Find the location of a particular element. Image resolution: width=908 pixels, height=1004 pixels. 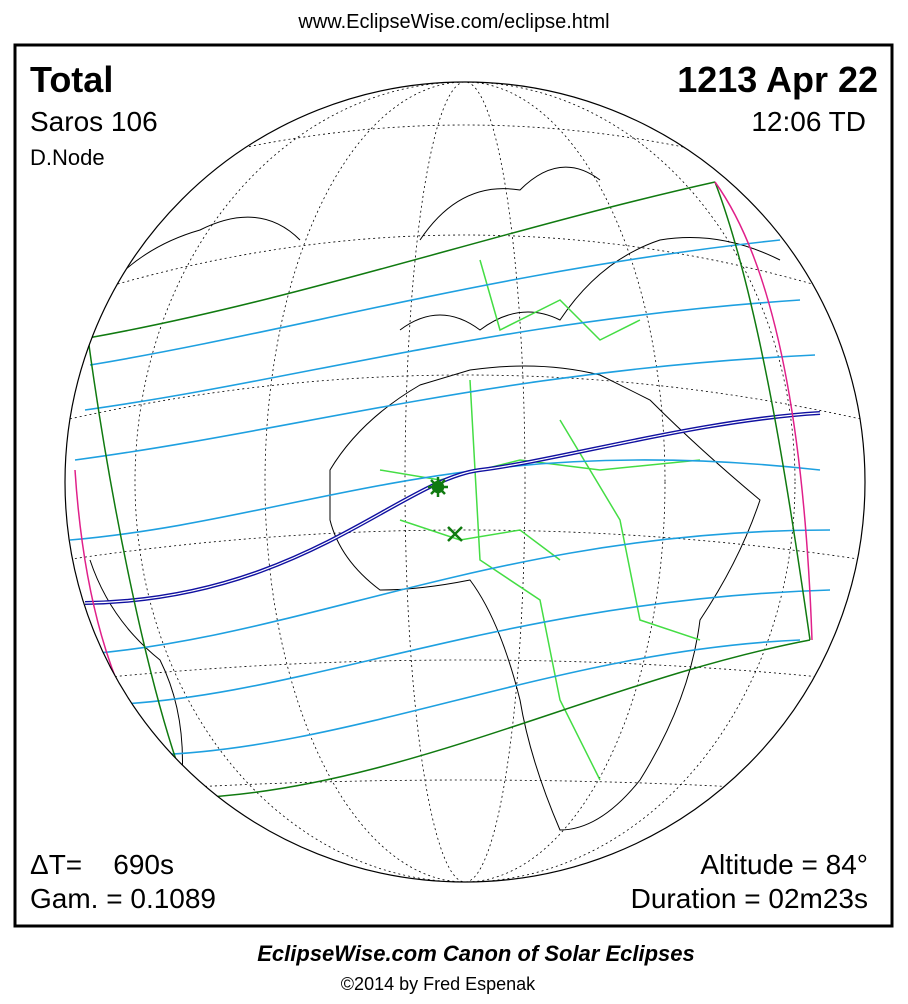

gamma: Gam. = 0.1089 is located at coordinates (123, 898).